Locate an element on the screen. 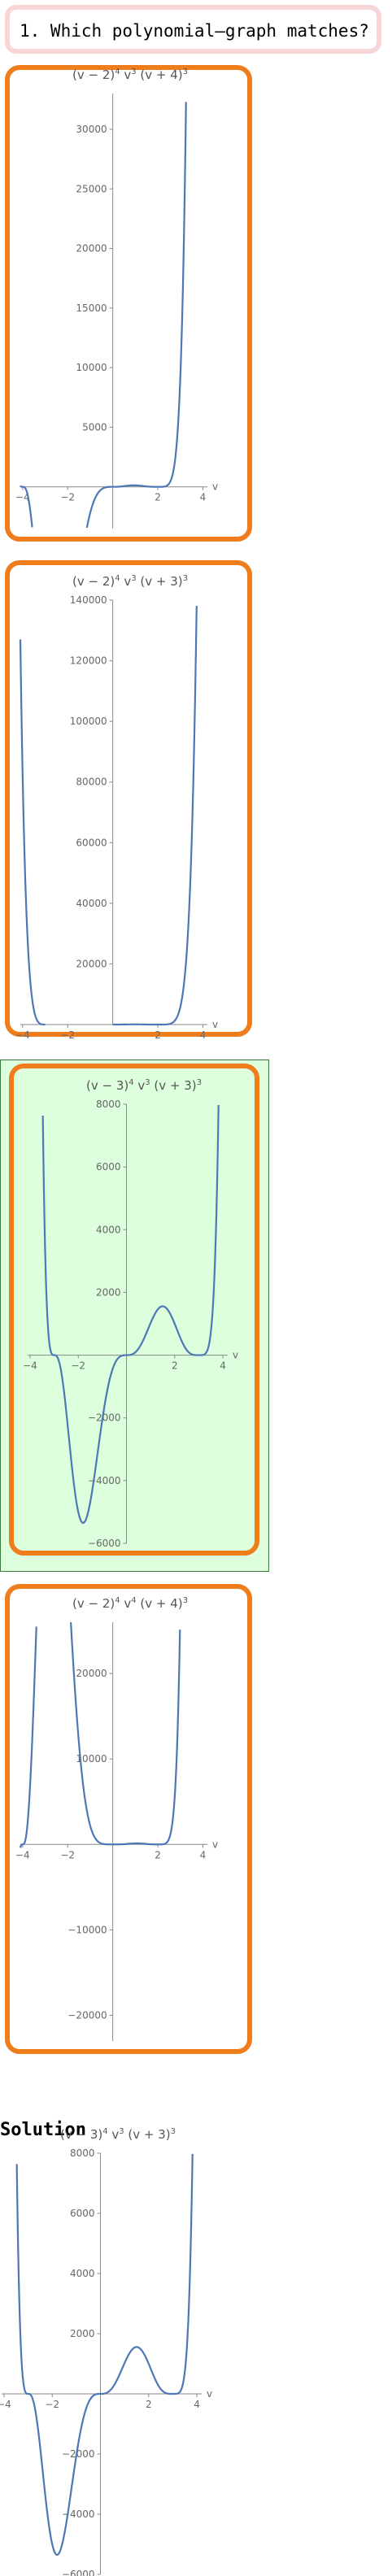  y-tick-label: 100000 is located at coordinates (88, 722).